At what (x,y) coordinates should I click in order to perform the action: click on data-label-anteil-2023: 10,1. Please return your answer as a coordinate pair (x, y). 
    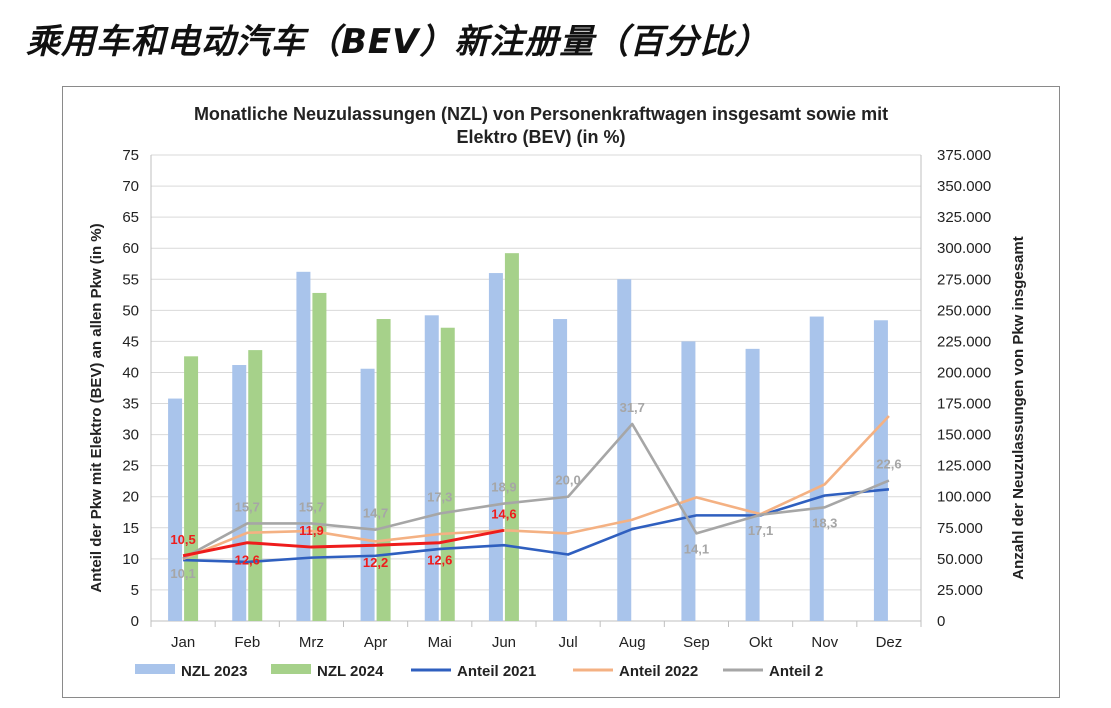
    Looking at the image, I should click on (182, 573).